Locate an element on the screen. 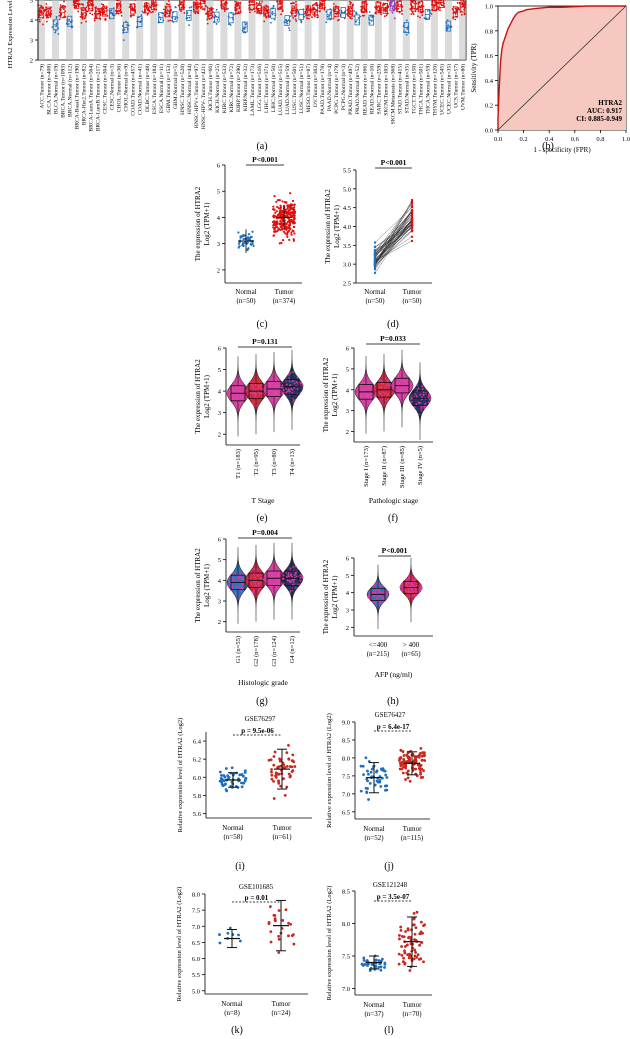 The width and height of the screenshot is (630, 1039). p-value-label: p = 6.4e-17 is located at coordinates (393, 727).